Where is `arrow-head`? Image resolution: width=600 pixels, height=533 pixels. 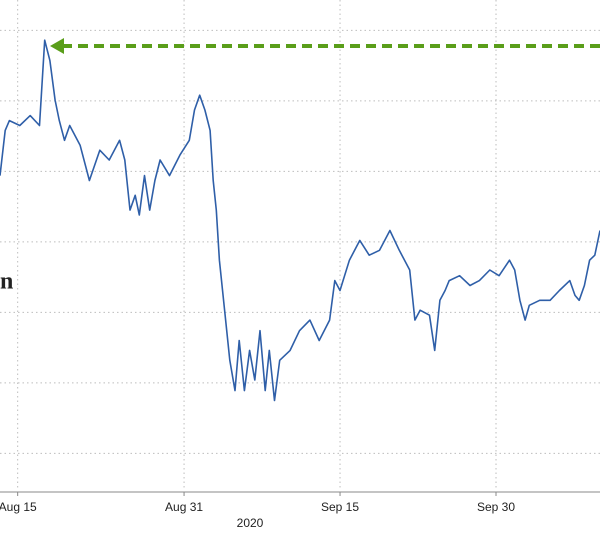
arrow-head is located at coordinates (57, 46).